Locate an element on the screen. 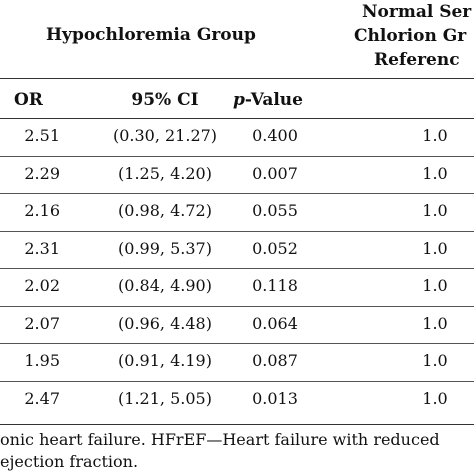 The image size is (474, 474). pvalue-cell: 0.013 is located at coordinates (275, 398).